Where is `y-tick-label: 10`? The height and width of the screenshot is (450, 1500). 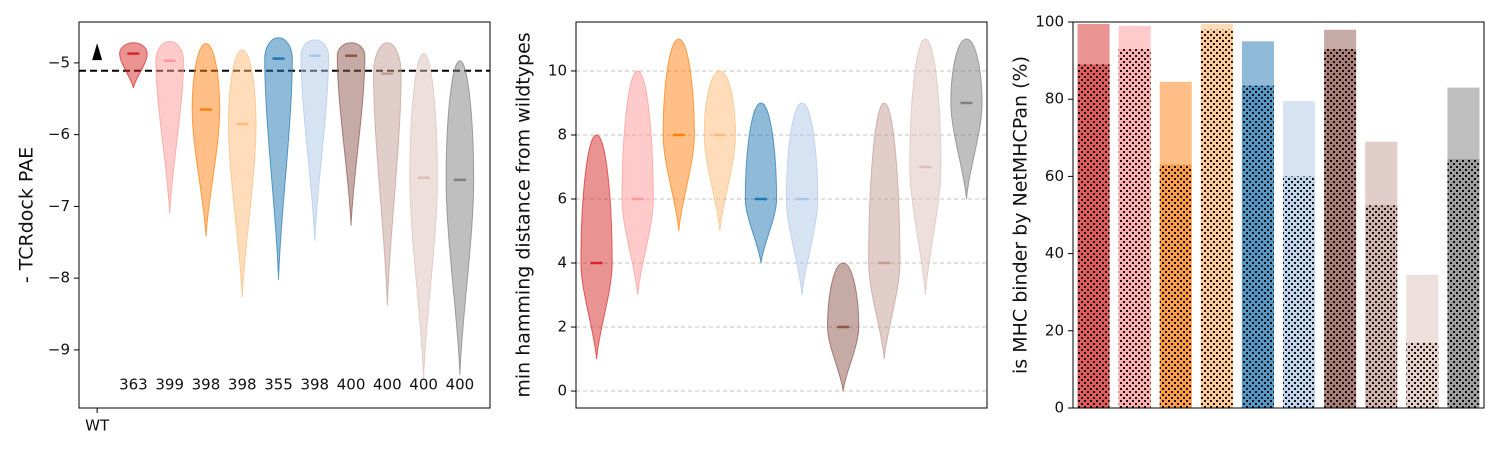 y-tick-label: 10 is located at coordinates (557, 70).